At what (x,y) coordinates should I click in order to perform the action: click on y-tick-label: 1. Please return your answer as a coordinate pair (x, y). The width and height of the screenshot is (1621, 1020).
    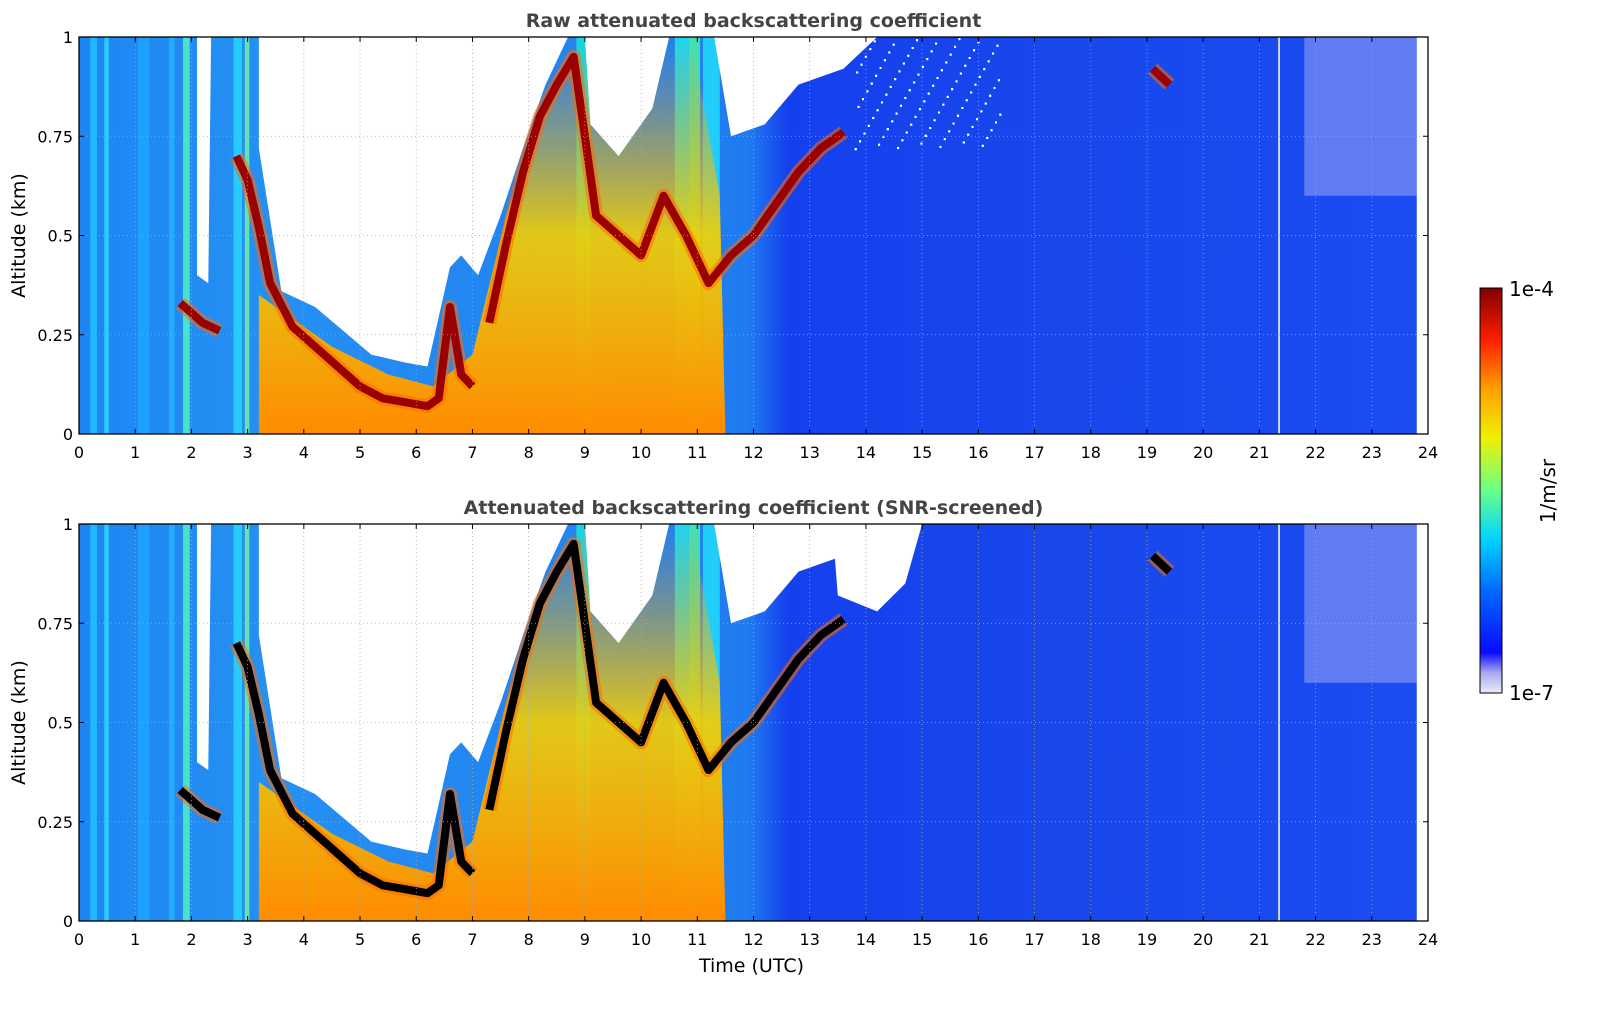
    Looking at the image, I should click on (68, 524).